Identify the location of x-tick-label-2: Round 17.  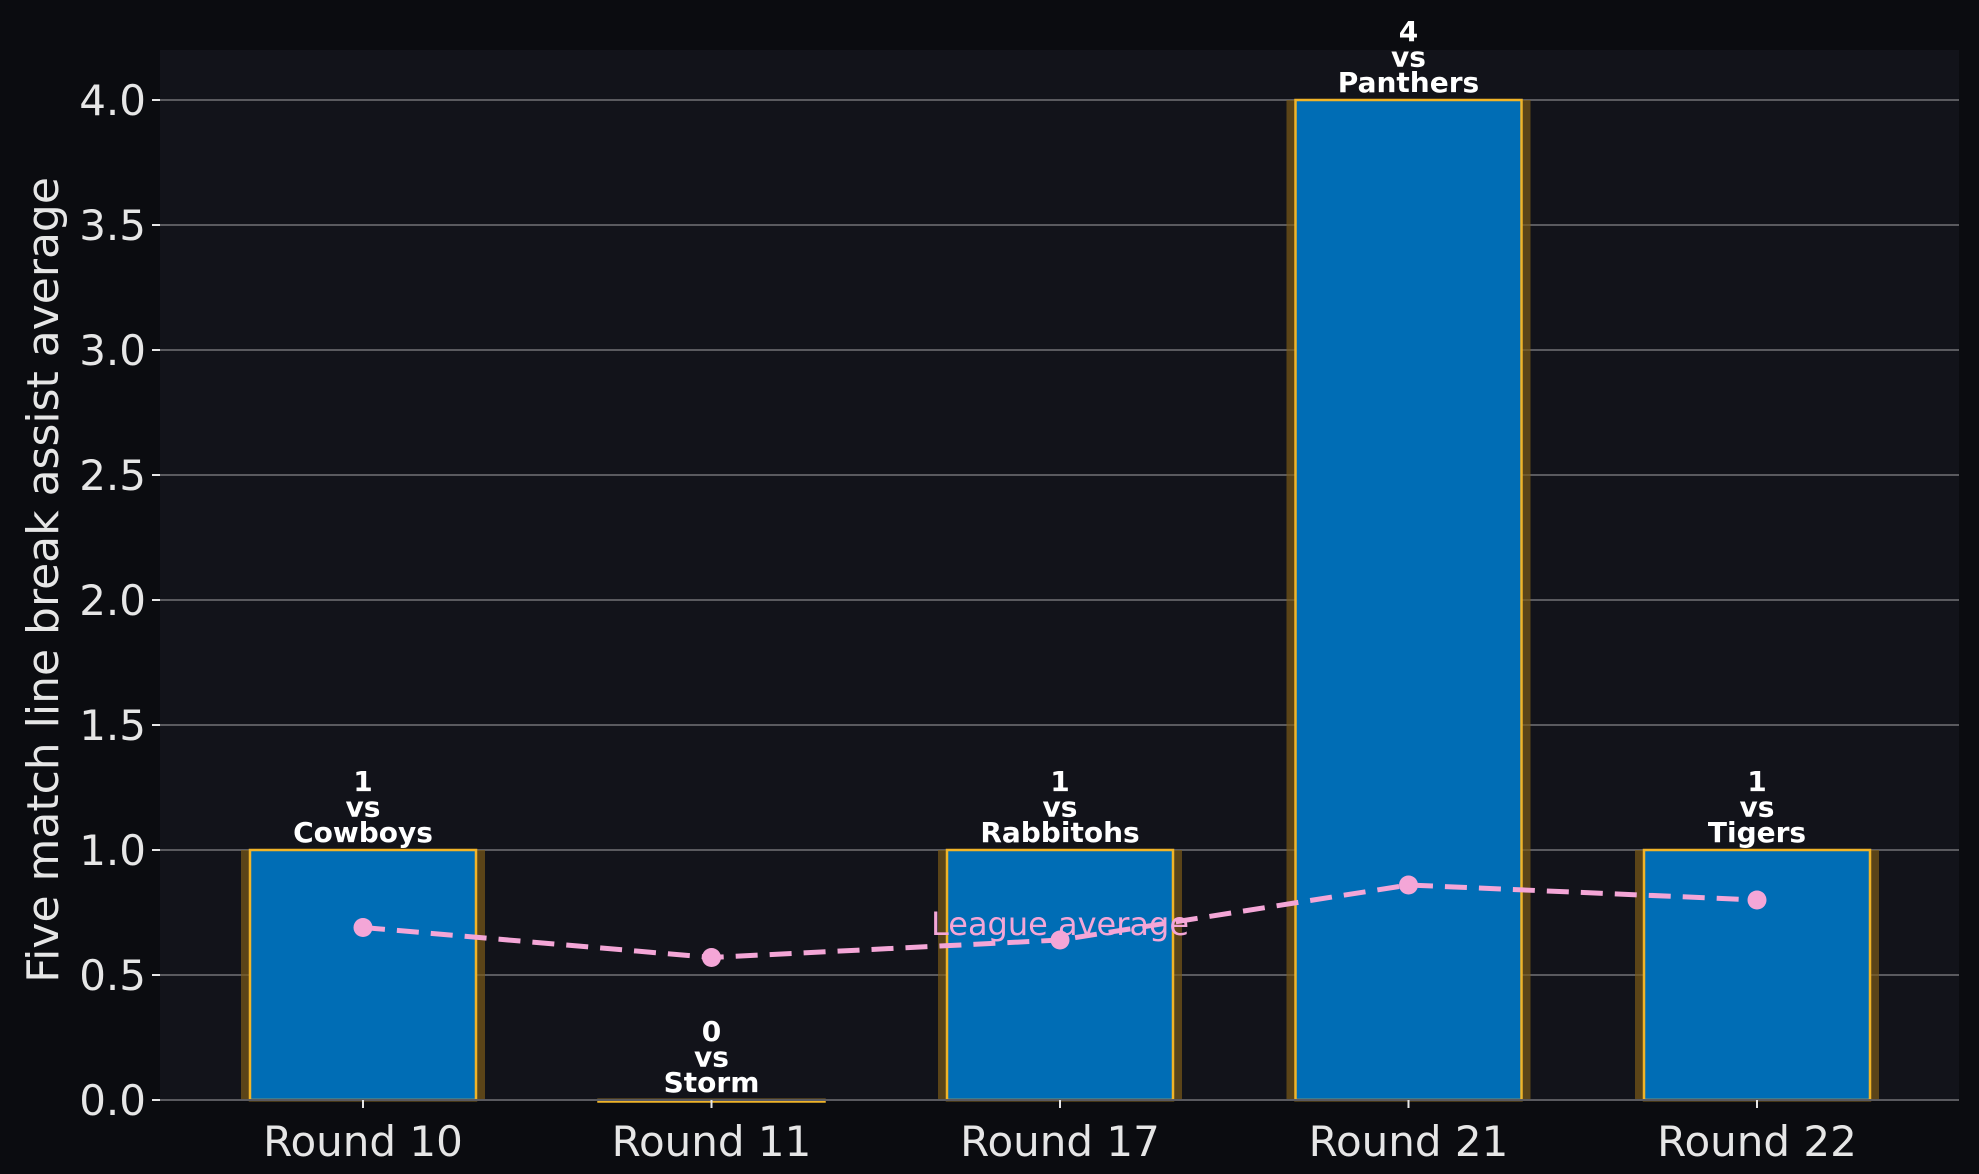
(1060, 1141).